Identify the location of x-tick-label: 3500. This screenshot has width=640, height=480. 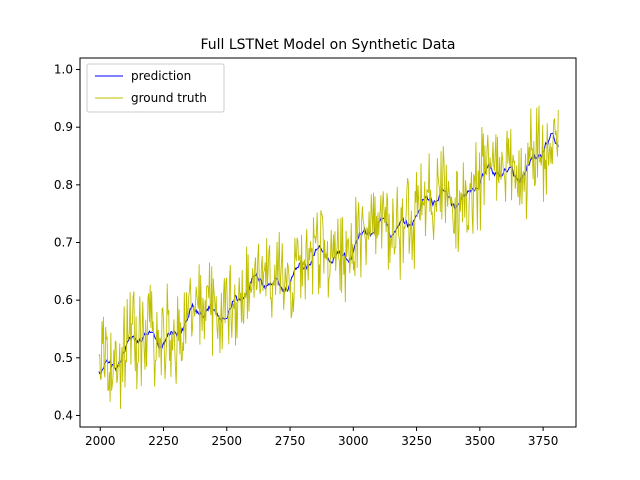
(480, 441).